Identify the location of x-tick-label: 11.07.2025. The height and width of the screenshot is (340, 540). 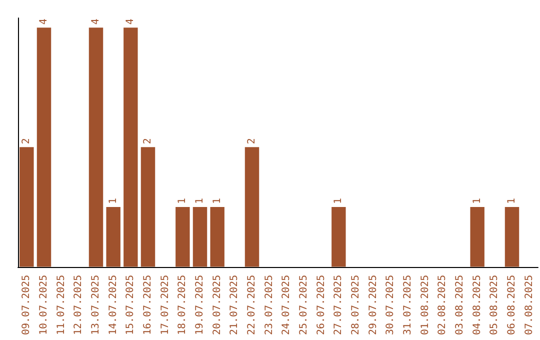
(61, 305).